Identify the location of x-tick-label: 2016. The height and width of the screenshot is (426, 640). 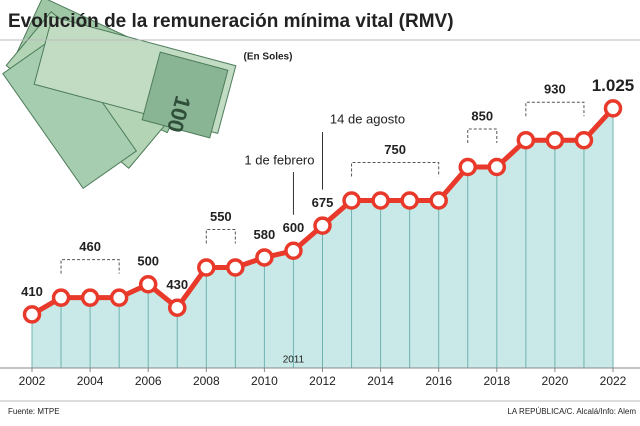
(438, 381).